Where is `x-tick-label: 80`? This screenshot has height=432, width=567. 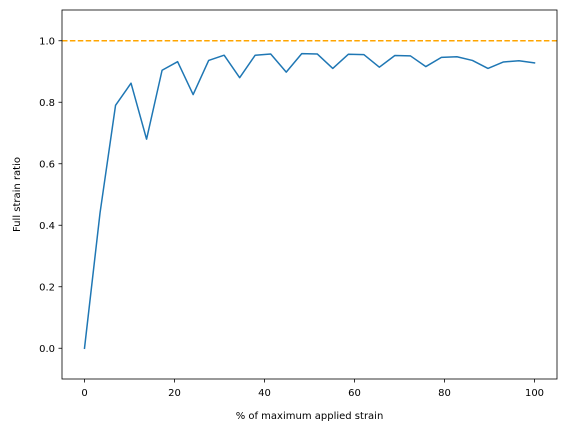
x-tick-label: 80 is located at coordinates (444, 393).